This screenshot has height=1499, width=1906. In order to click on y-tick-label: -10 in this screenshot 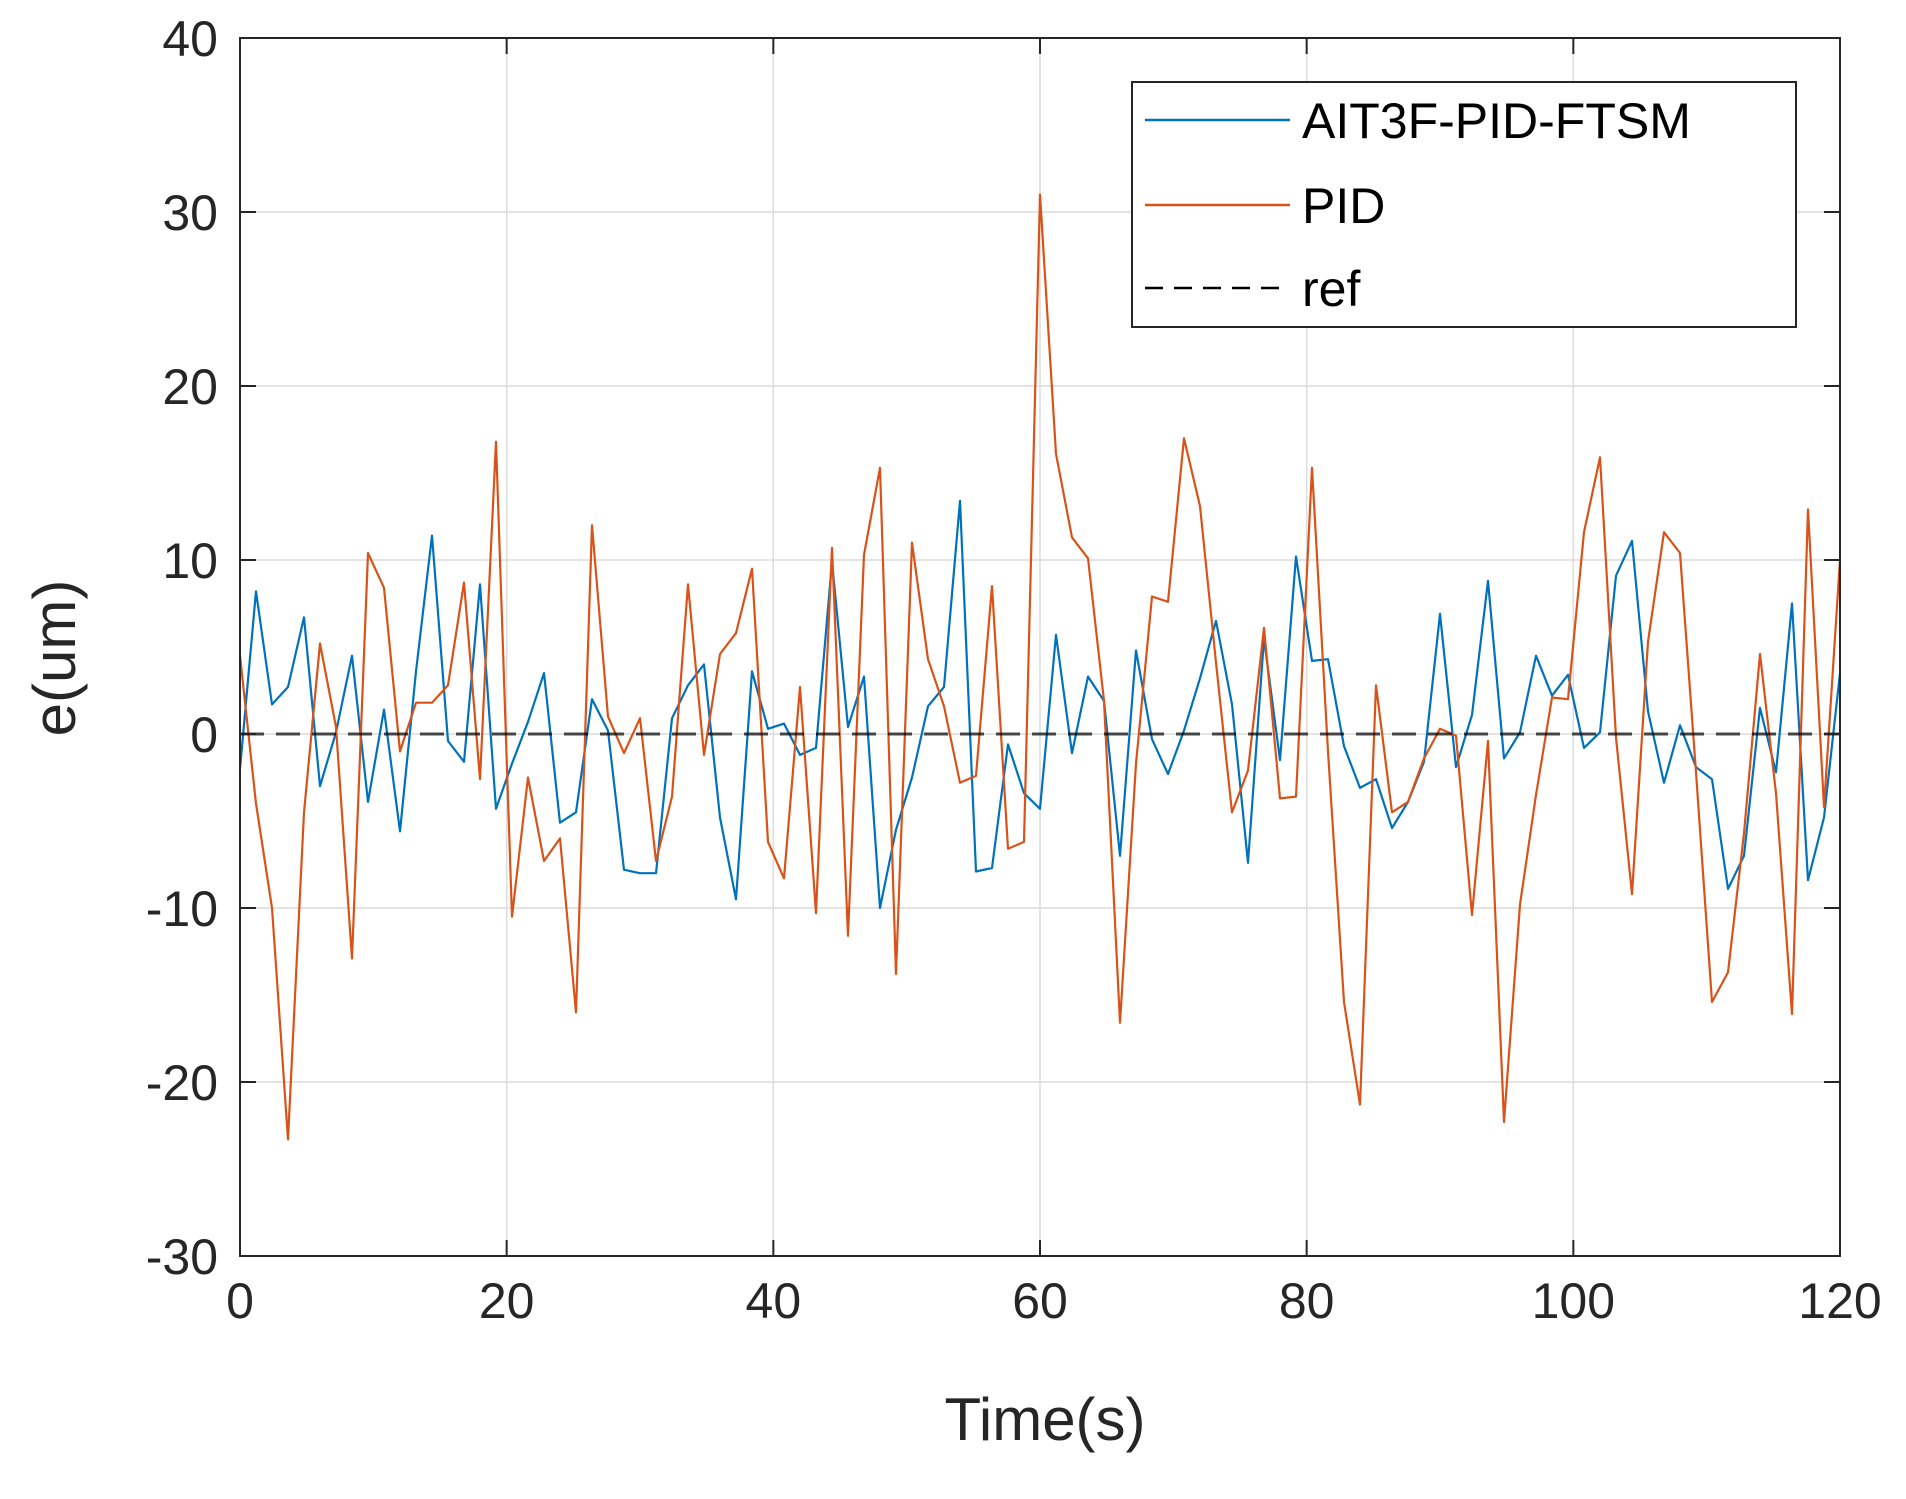, I will do `click(182, 909)`.